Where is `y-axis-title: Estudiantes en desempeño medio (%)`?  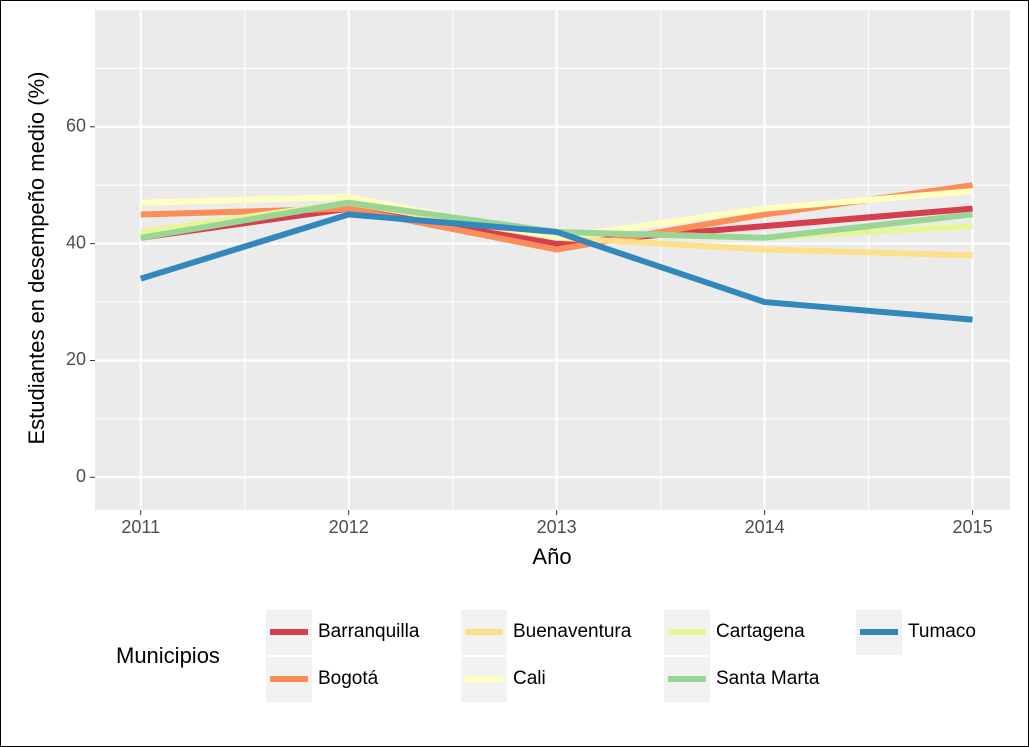
y-axis-title: Estudiantes en desempeño medio (%) is located at coordinates (36, 258).